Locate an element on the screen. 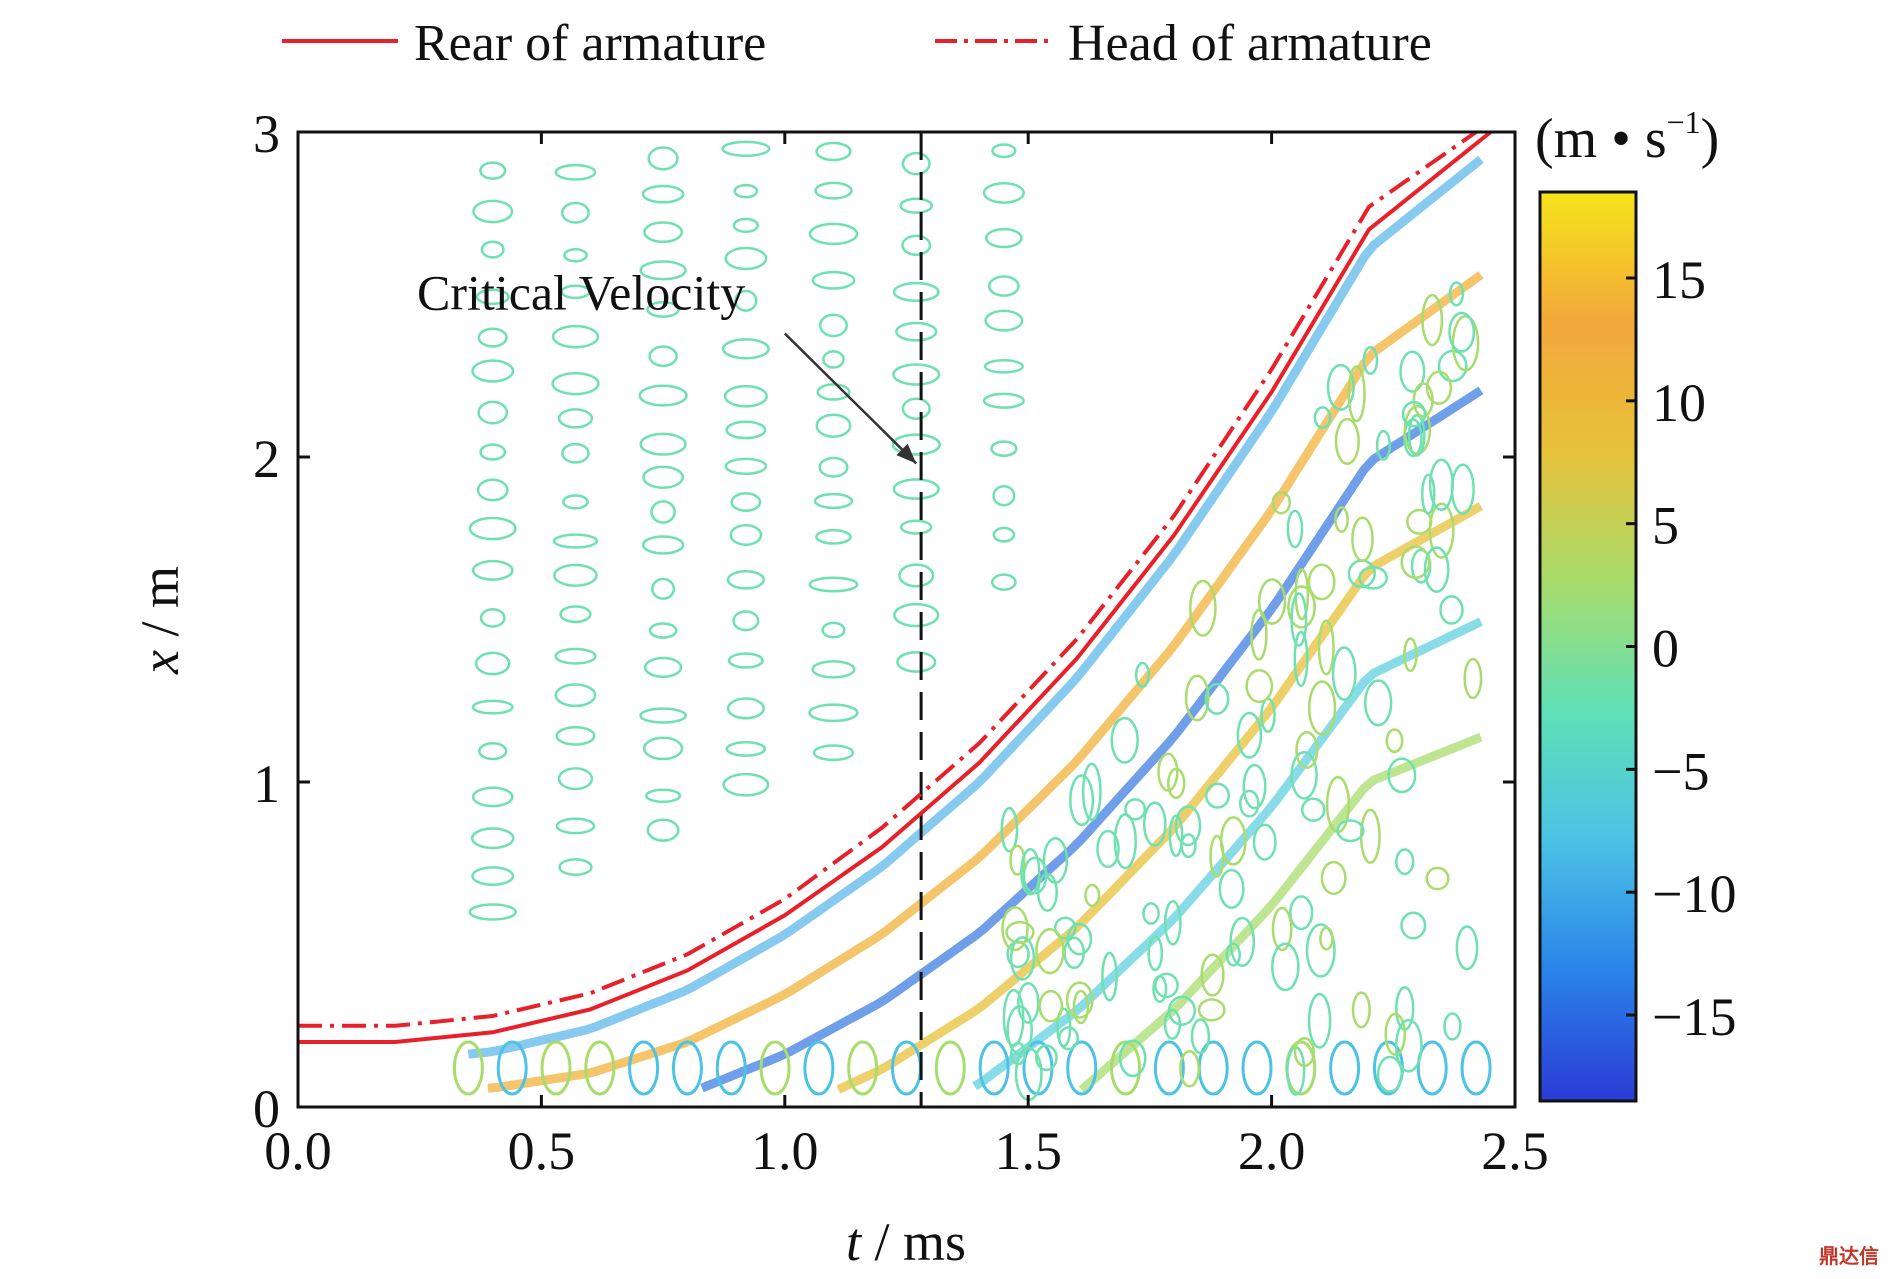  colorbar-tick-label: 5 is located at coordinates (1665, 526).